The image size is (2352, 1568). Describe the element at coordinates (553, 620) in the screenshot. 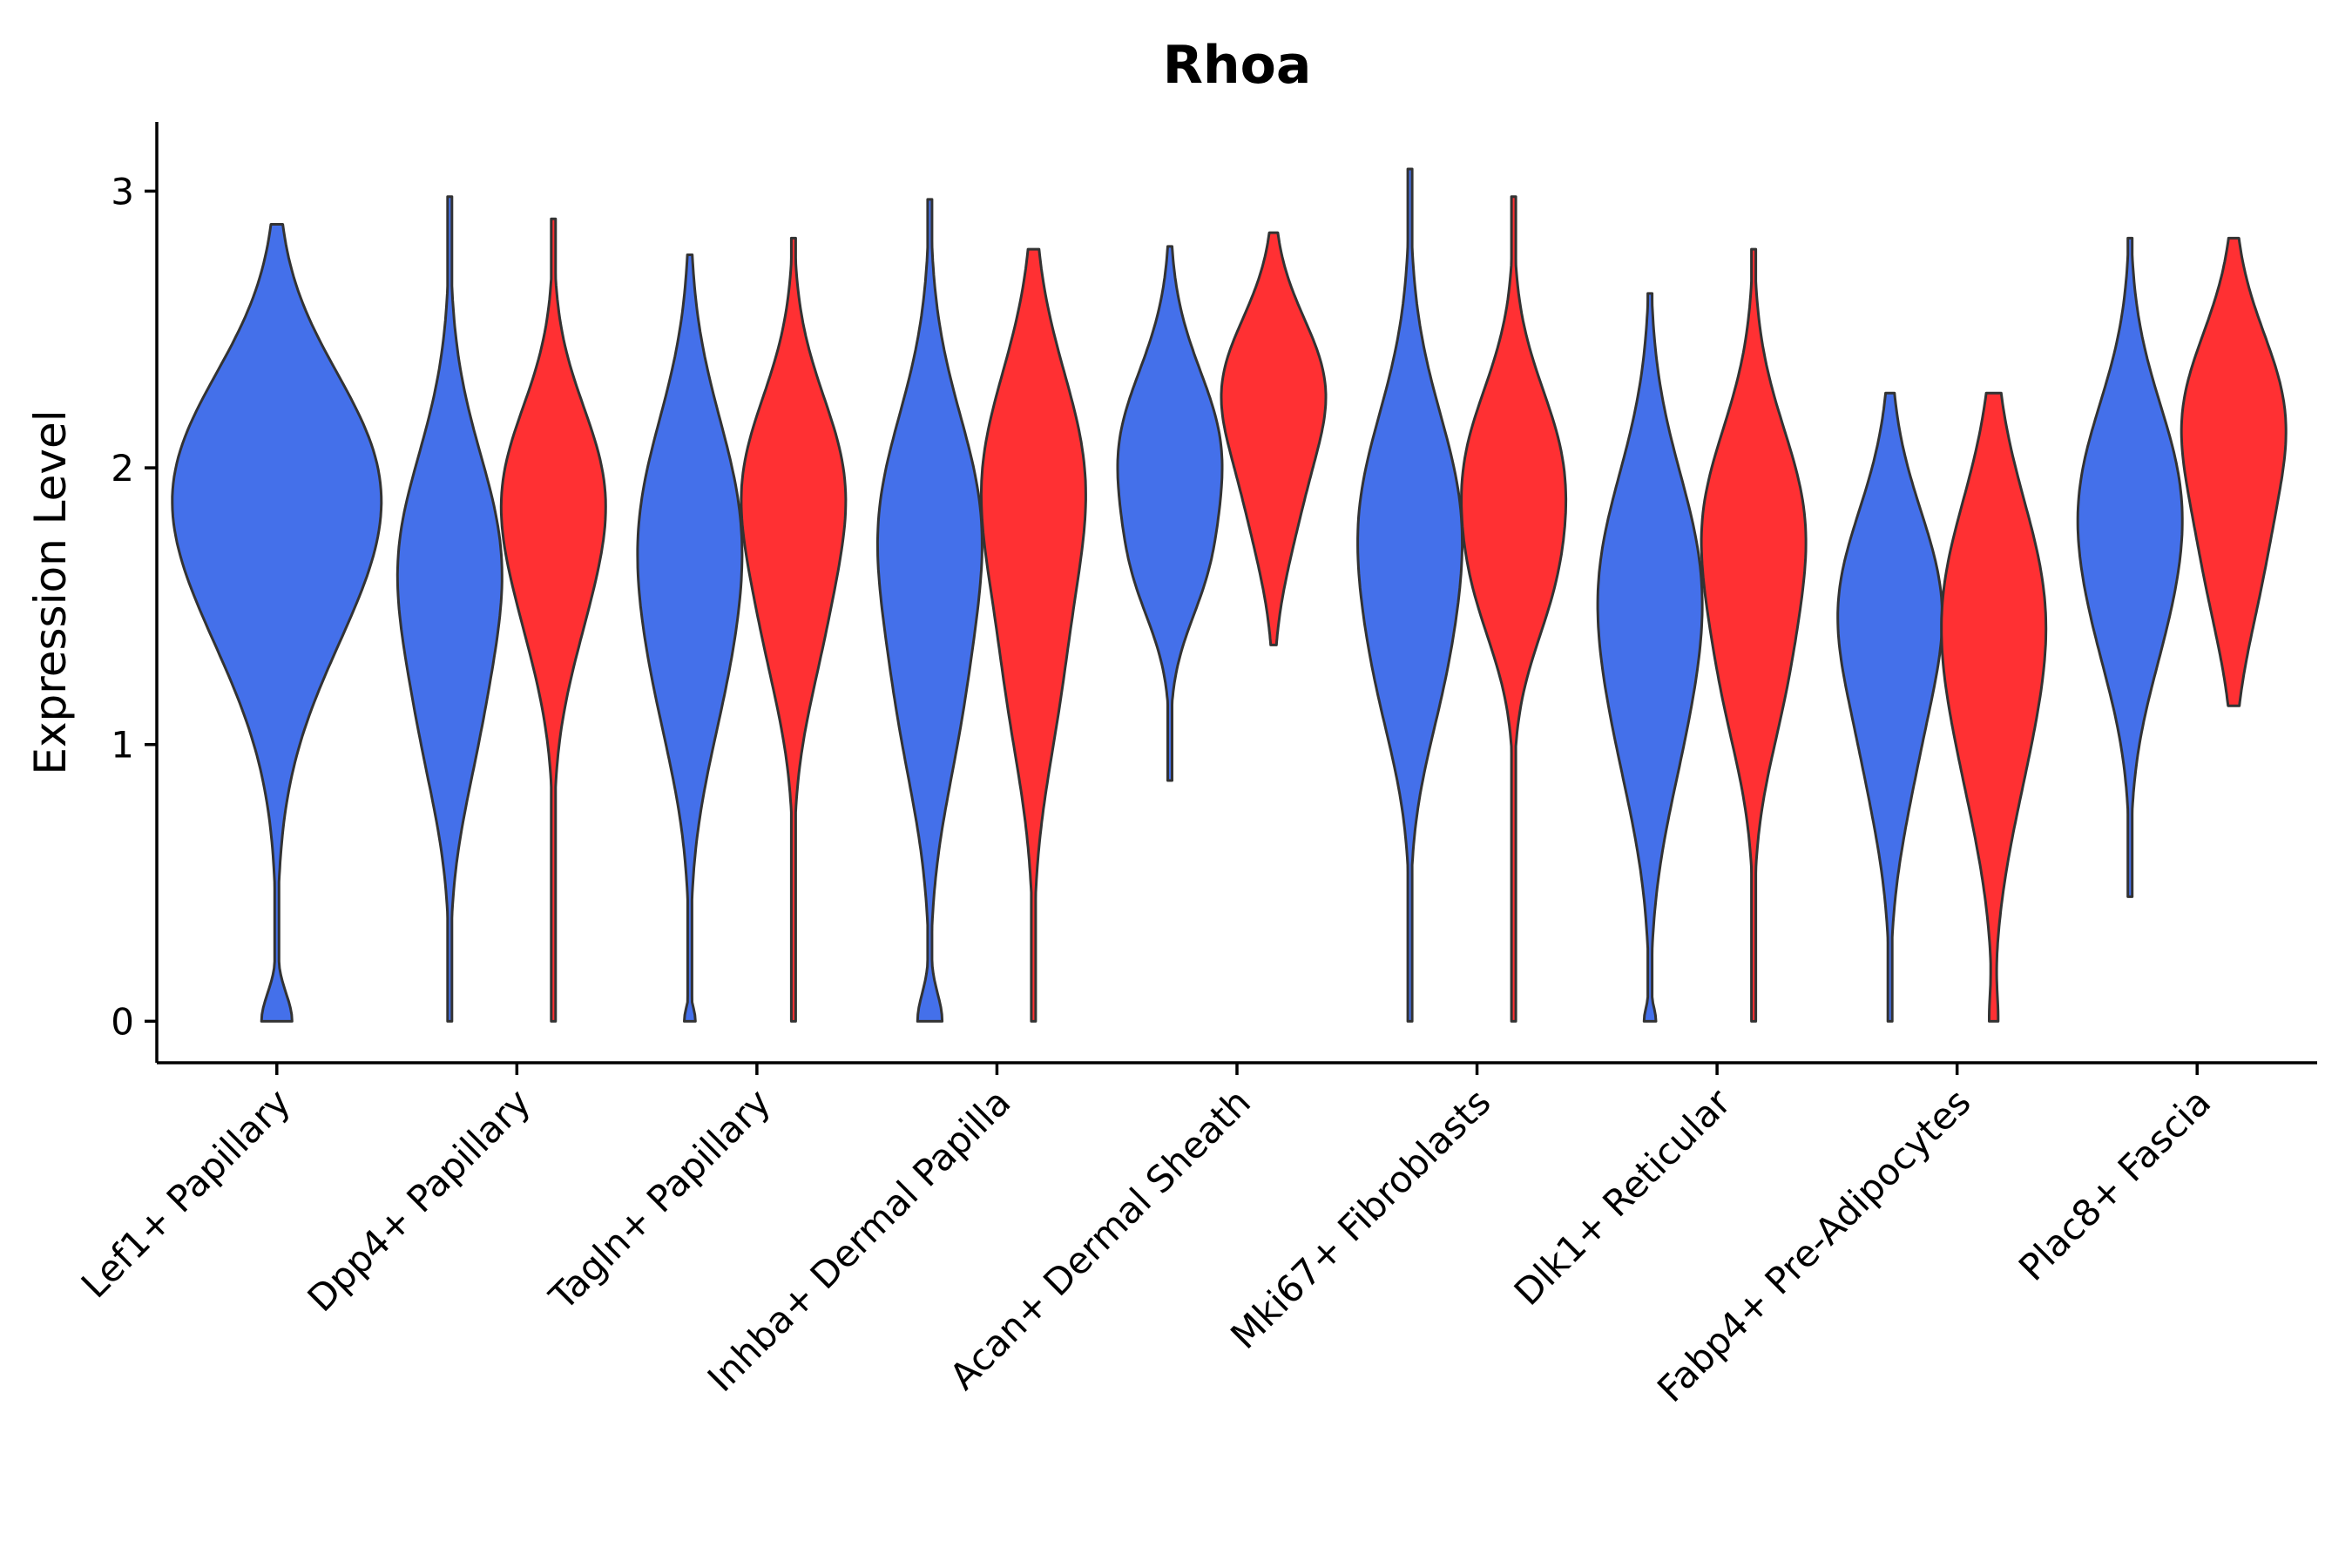

I see `violin-1-right` at that location.